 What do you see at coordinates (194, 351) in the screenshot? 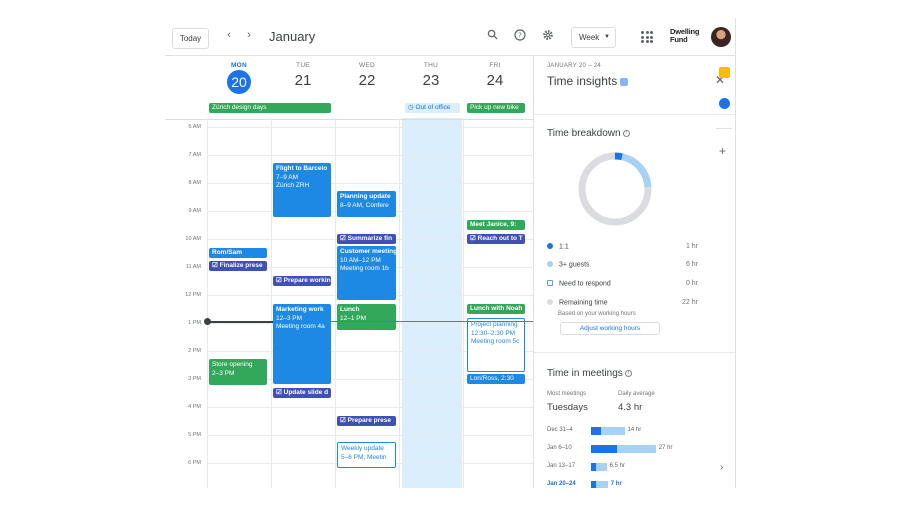
I see `hour-label: 2 PM` at bounding box center [194, 351].